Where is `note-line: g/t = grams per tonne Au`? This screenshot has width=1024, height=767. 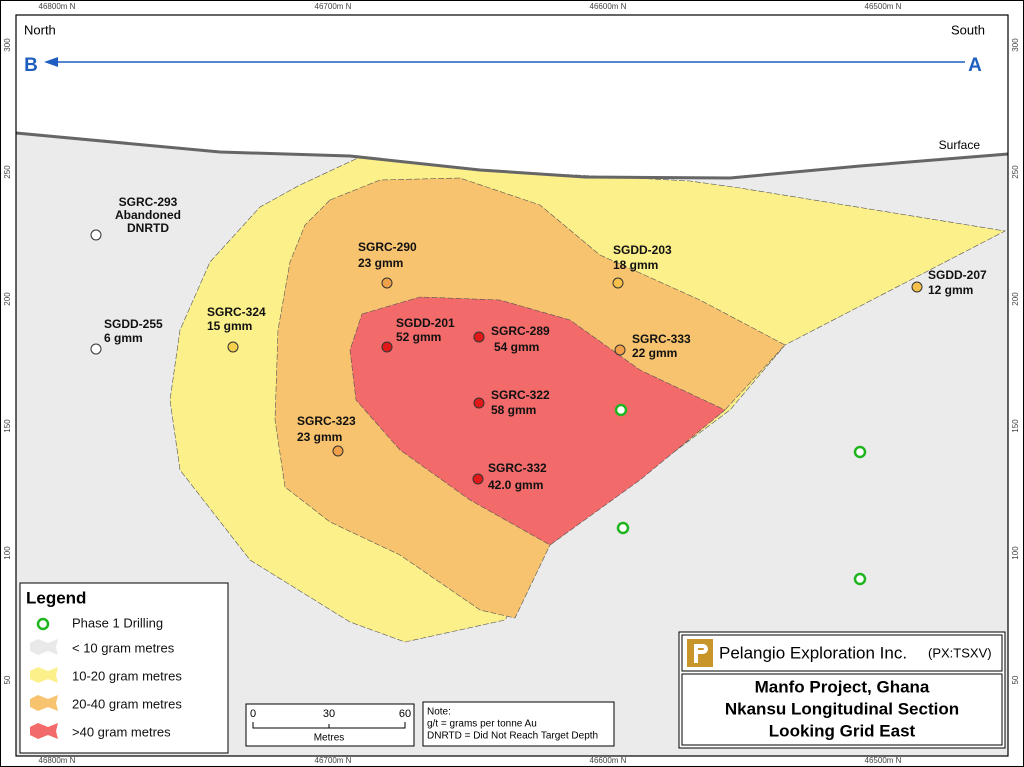
note-line: g/t = grams per tonne Au is located at coordinates (482, 724).